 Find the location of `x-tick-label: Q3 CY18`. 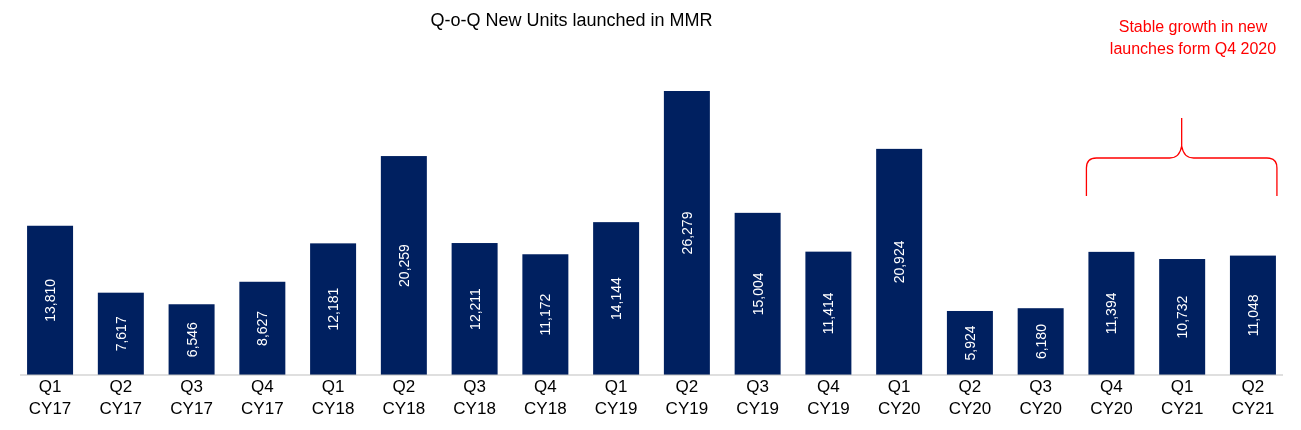

x-tick-label: Q3 CY18 is located at coordinates (474, 397).